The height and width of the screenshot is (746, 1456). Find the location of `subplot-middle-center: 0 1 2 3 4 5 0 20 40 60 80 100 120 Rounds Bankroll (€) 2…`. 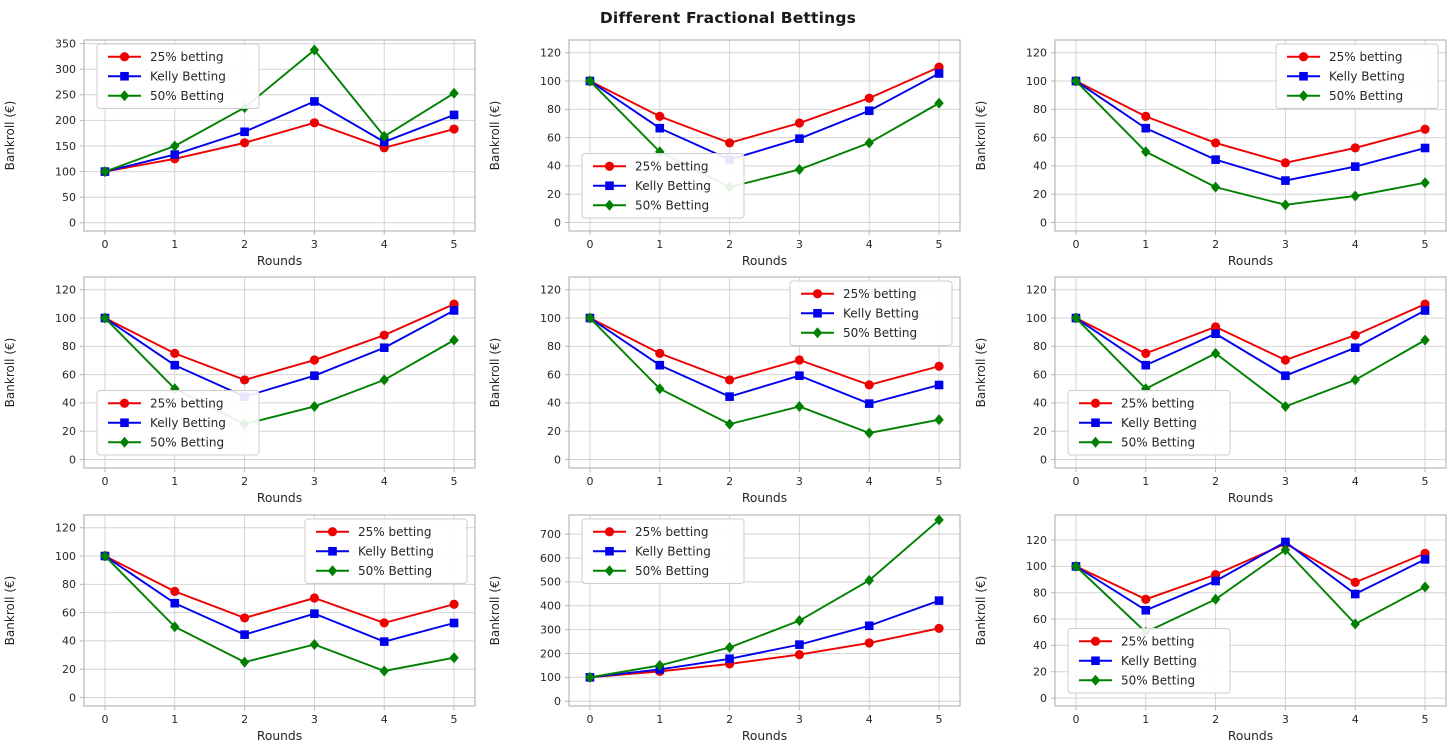

subplot-middle-center: 0 1 2 3 4 5 0 20 40 60 80 100 120 Rounds Bankroll (€) 2… is located at coordinates (727, 389).